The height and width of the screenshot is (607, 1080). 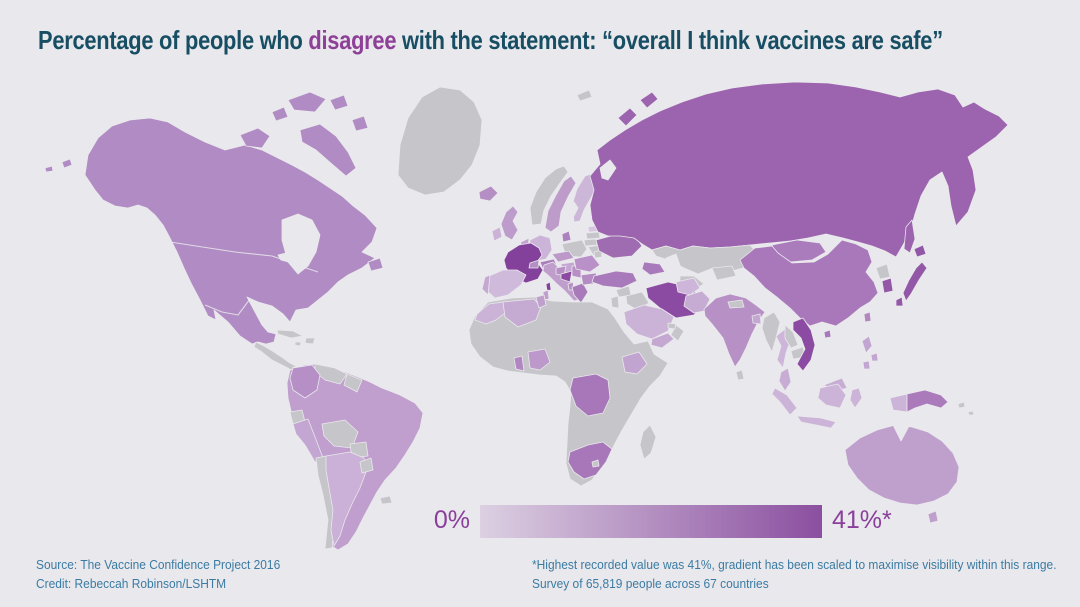 What do you see at coordinates (901, 433) in the screenshot?
I see `gulf-of-carpentaria` at bounding box center [901, 433].